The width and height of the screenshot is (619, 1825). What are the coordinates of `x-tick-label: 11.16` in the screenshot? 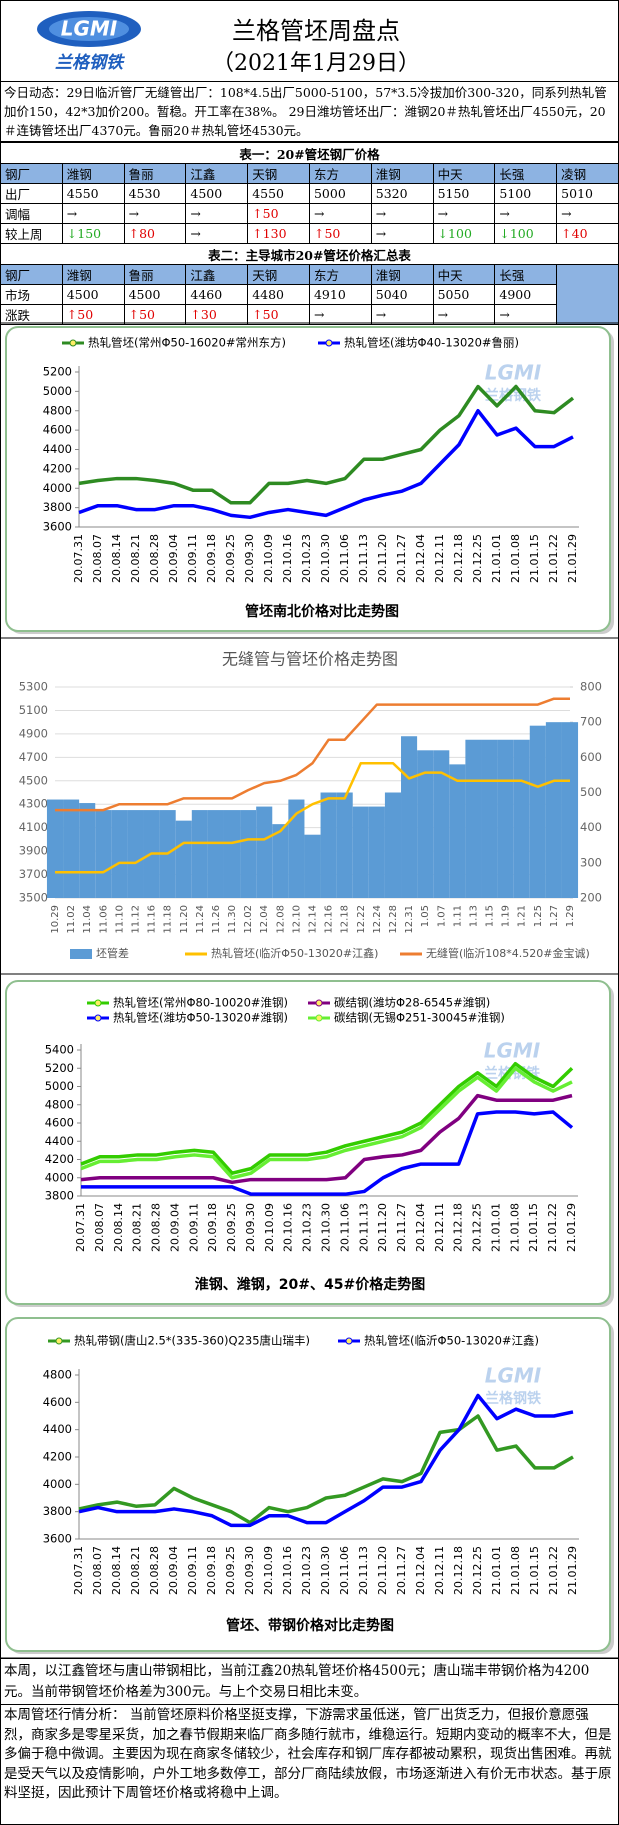 It's located at (152, 919).